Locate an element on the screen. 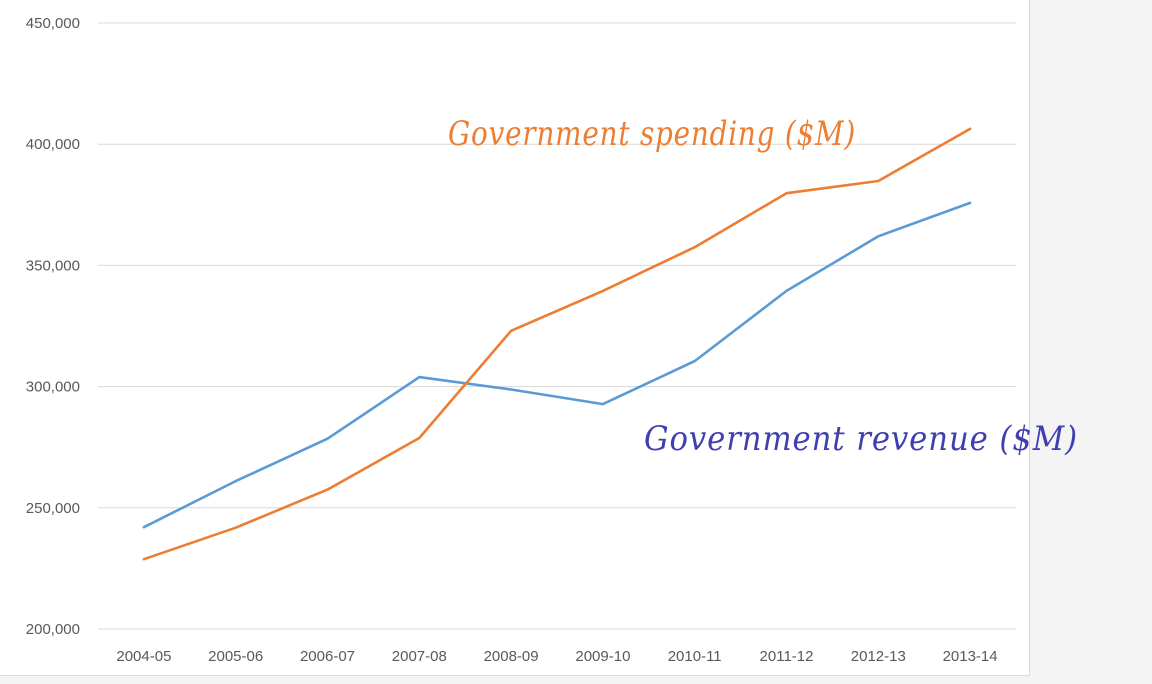 The height and width of the screenshot is (684, 1152). y-tick-label: 450,000 is located at coordinates (53, 23).